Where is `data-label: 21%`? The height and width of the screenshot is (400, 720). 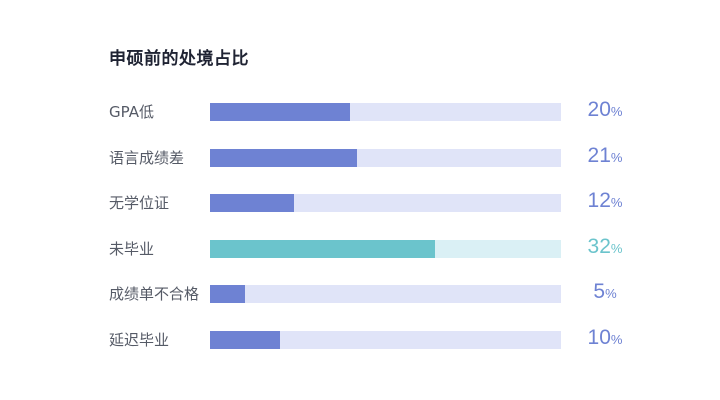
data-label: 21% is located at coordinates (605, 156).